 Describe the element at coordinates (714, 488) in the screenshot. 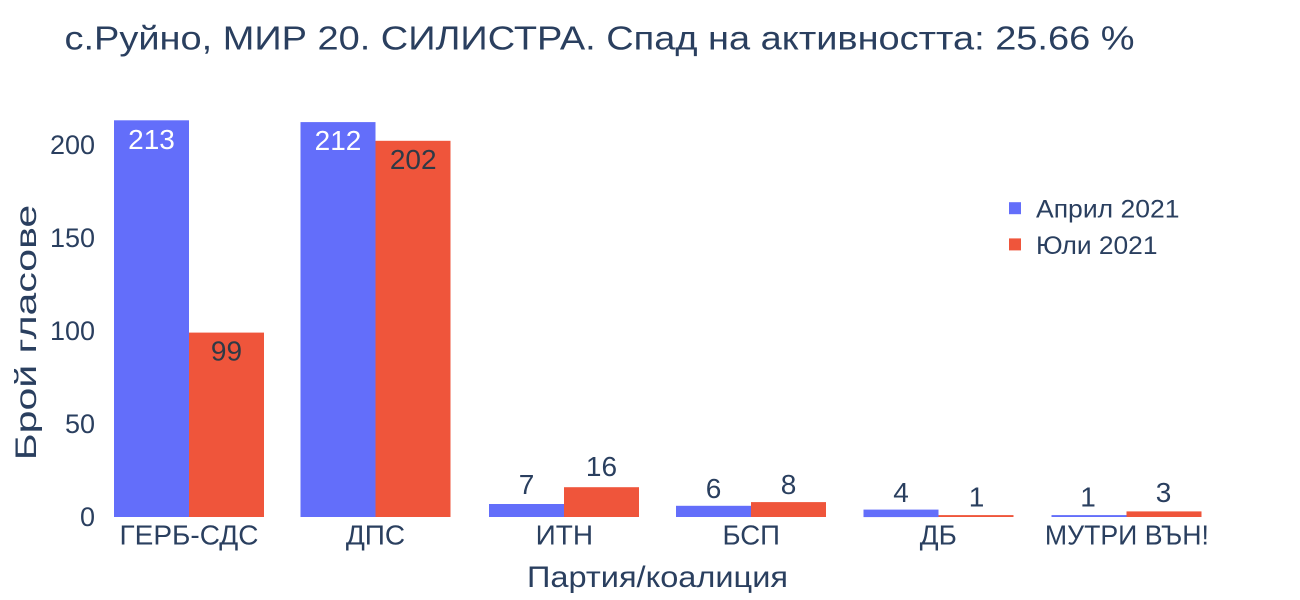

I see `svg-text: 6` at that location.